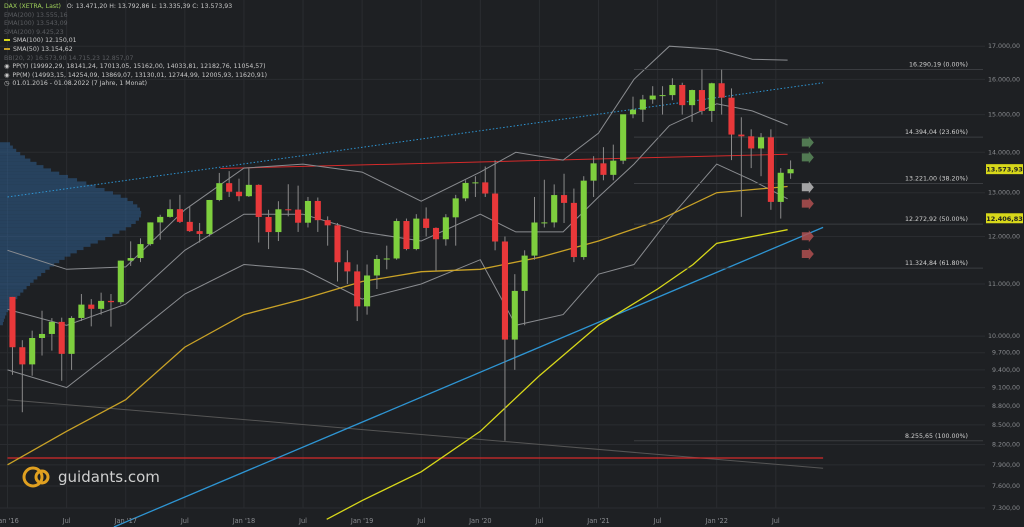  What do you see at coordinates (91, 477) in the screenshot?
I see `brand-logo: guidants.com` at bounding box center [91, 477].